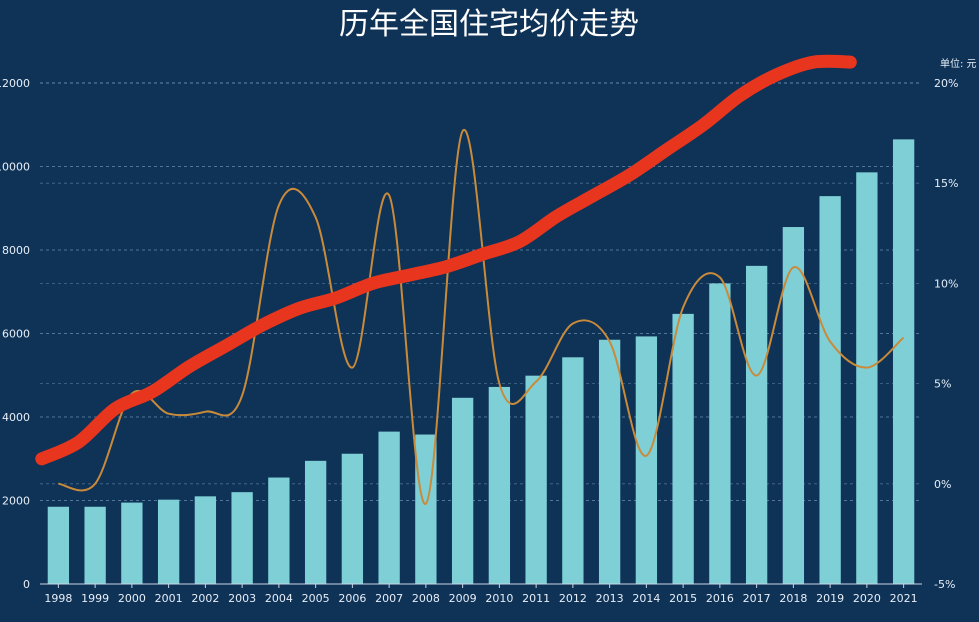 This screenshot has height=622, width=979. I want to click on x-tick-label: 2014, so click(646, 598).